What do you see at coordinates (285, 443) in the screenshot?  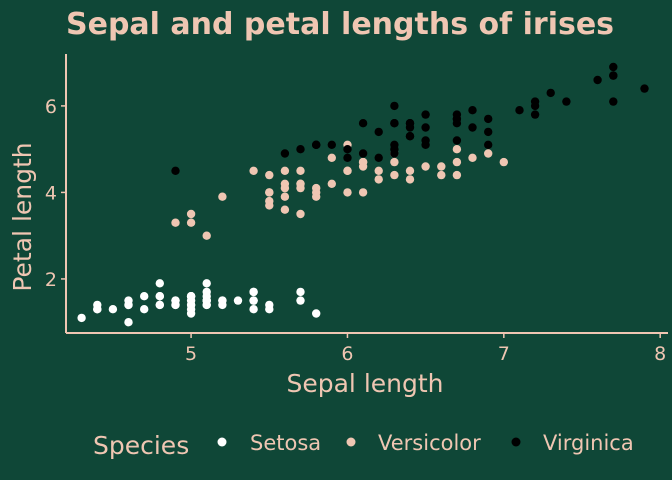 I see `legend-label-setosa: Setosa` at bounding box center [285, 443].